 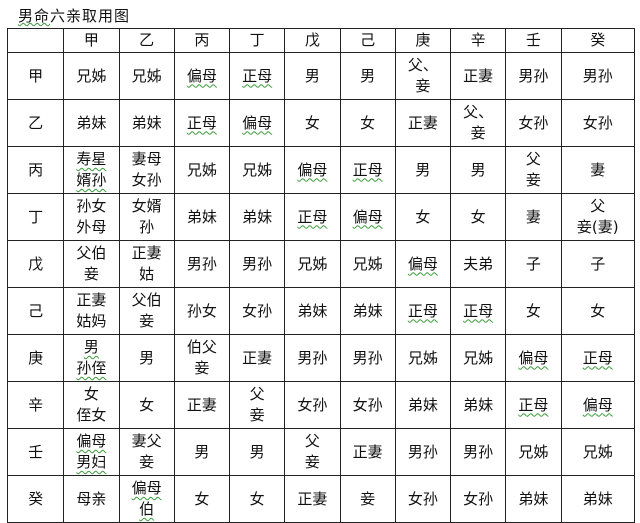 I want to click on cell-text: 寿星 婿孙, so click(x=91, y=169).